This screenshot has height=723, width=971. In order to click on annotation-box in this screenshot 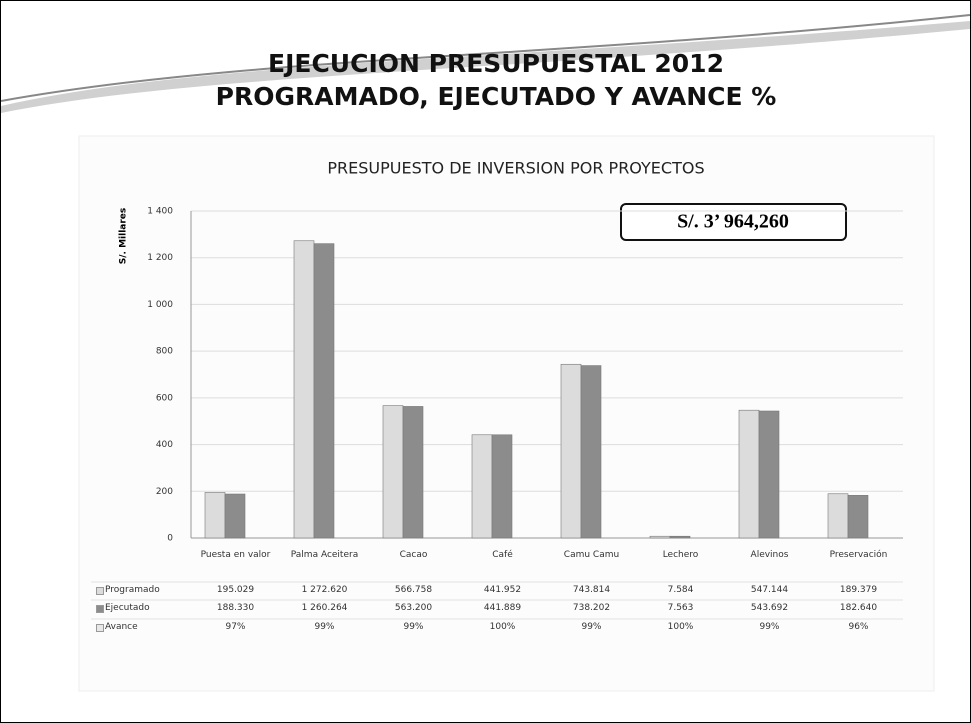, I will do `click(733, 222)`.